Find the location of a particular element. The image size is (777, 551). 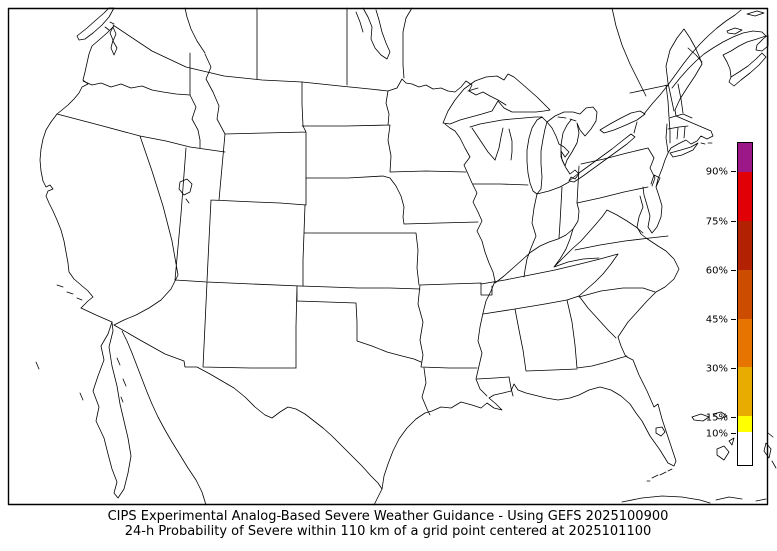

colorbar-tick-label: 90% is located at coordinates (716, 172).